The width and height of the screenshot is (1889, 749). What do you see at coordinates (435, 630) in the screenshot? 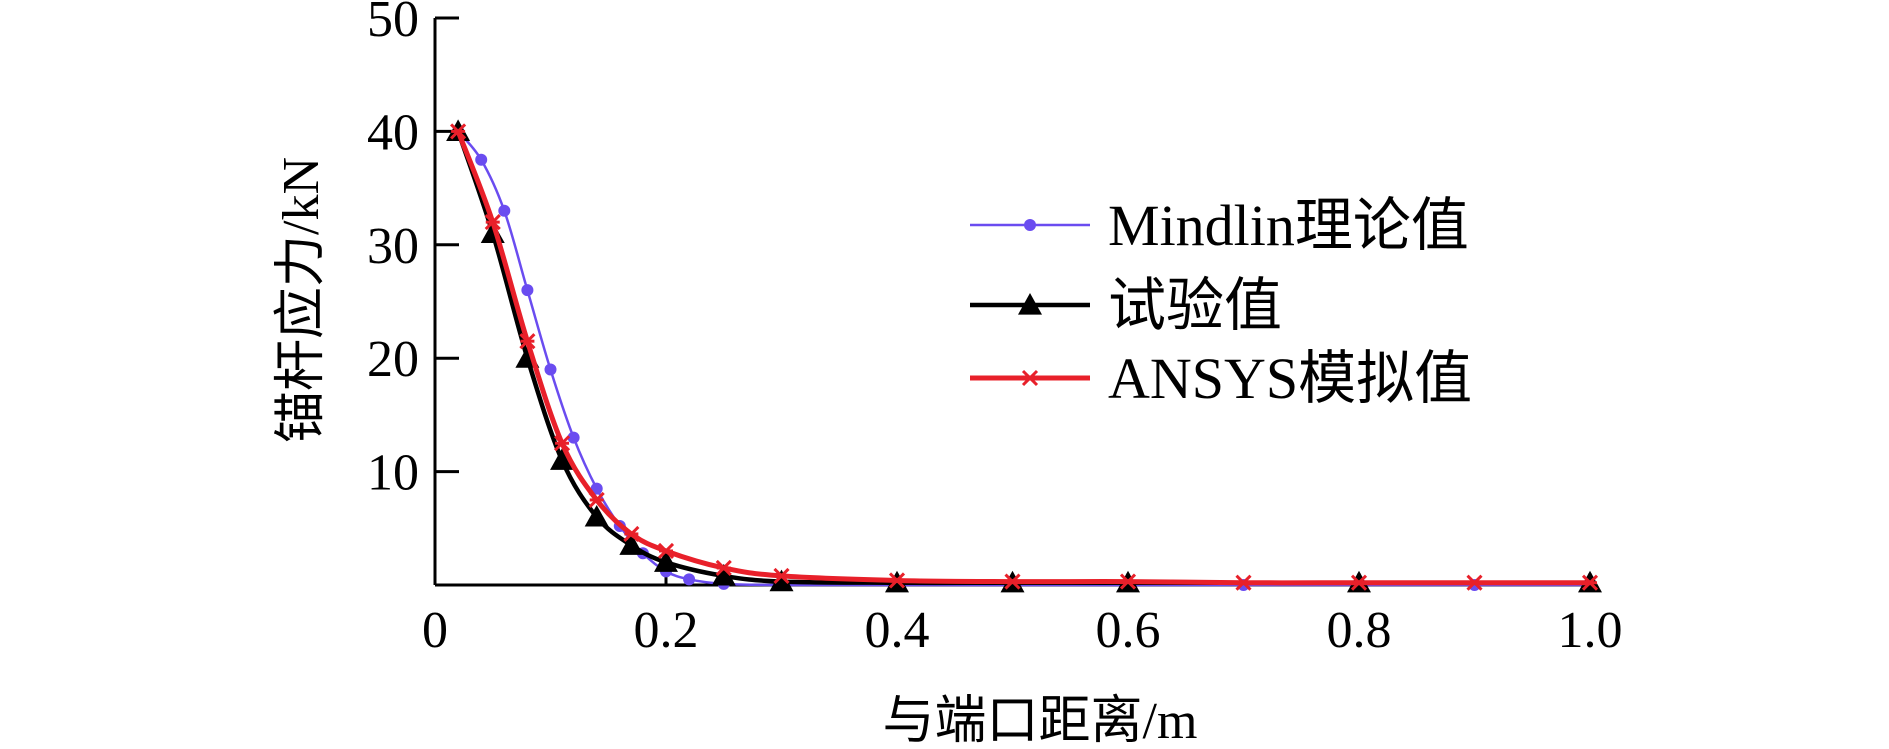
I see `x-tick-label: 0` at bounding box center [435, 630].